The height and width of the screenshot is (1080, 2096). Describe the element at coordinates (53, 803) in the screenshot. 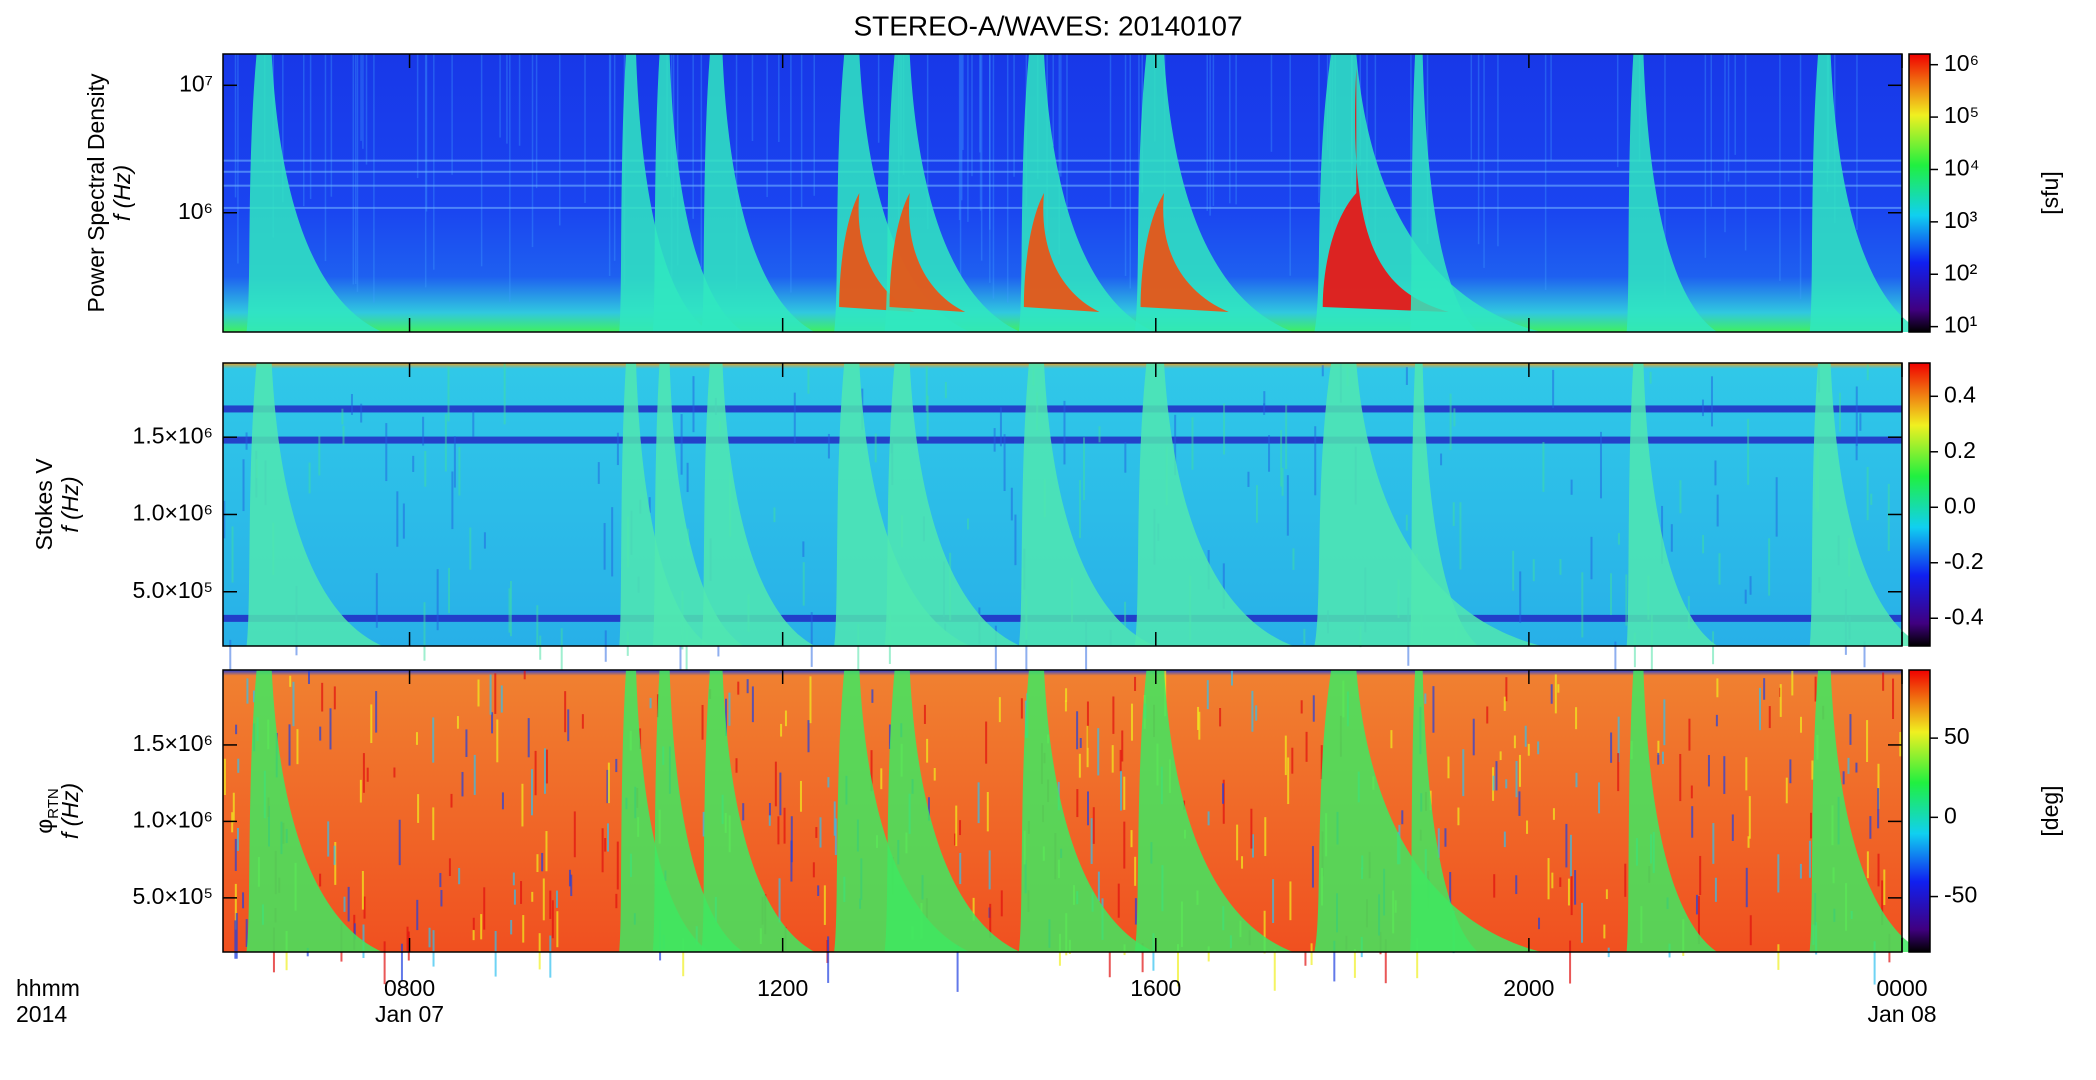

I see `y-axis-label-sub: RTN` at that location.